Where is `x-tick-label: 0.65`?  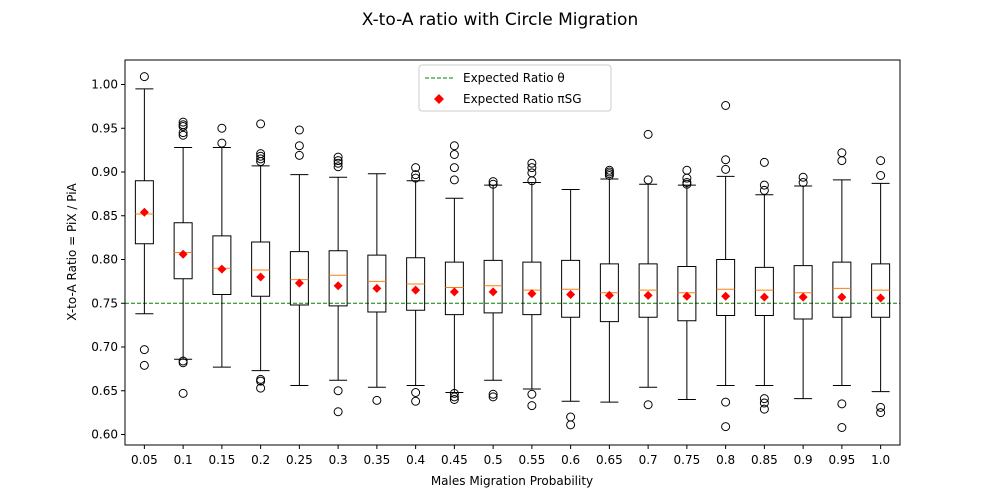 x-tick-label: 0.65 is located at coordinates (609, 460).